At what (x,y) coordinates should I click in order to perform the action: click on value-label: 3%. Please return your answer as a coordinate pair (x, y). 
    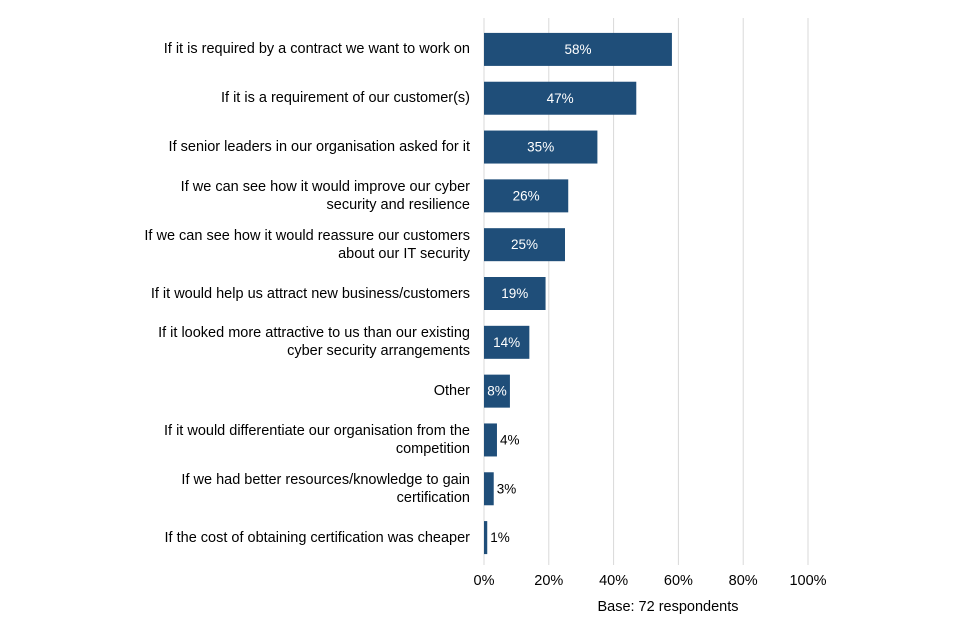
    Looking at the image, I should click on (507, 488).